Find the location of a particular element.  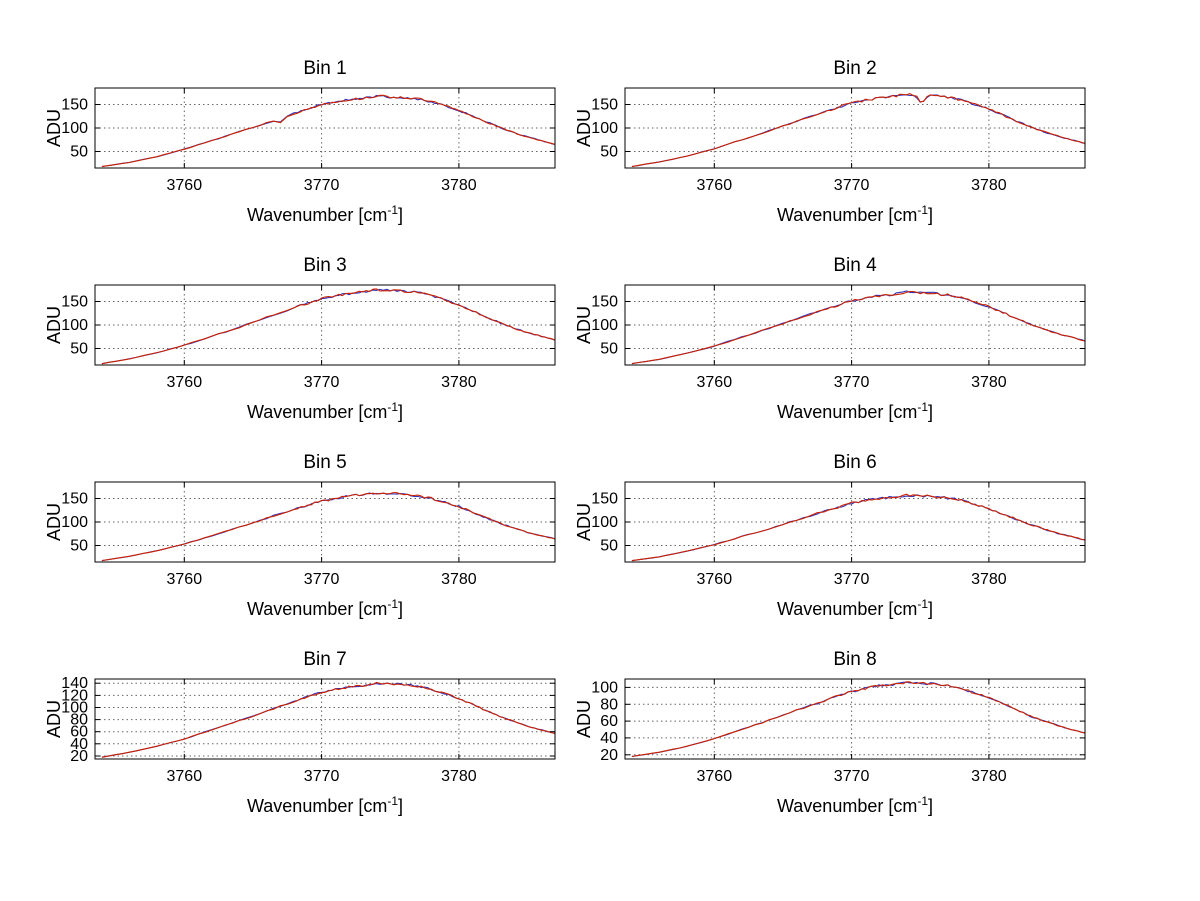

plot-title: Bin 3 is located at coordinates (325, 265).